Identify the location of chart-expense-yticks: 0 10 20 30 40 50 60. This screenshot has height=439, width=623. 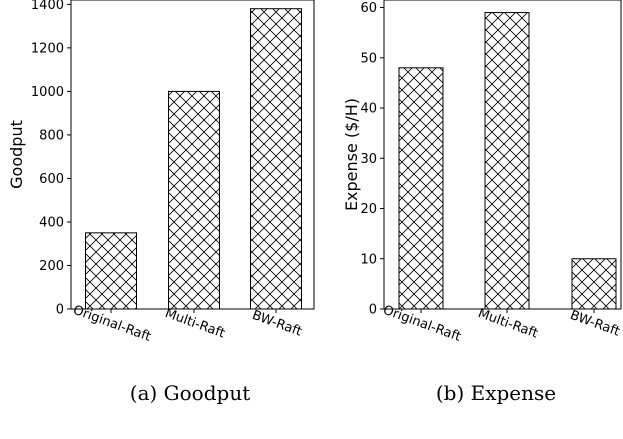
(372, 159).